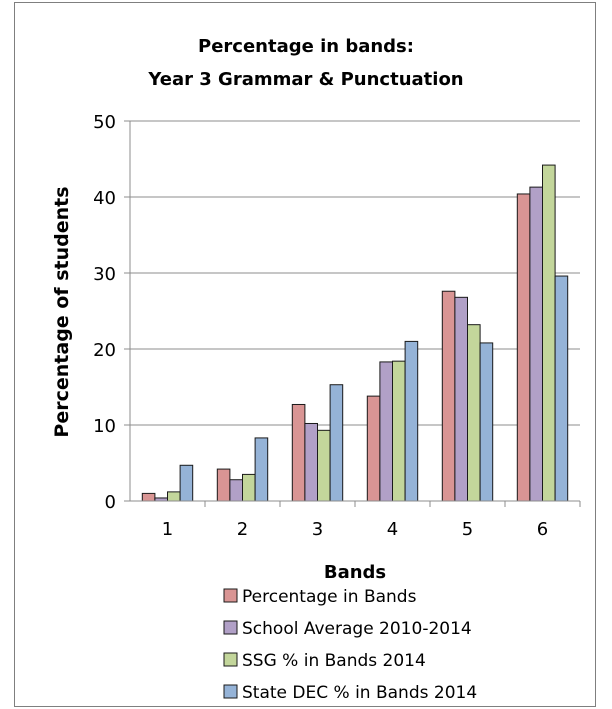  What do you see at coordinates (62, 311) in the screenshot?
I see `y-axis-label: Percentage of students` at bounding box center [62, 311].